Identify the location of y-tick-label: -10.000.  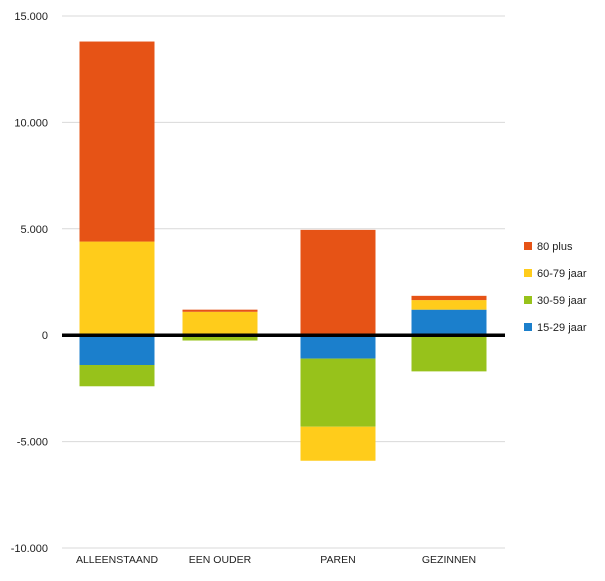
(29, 549).